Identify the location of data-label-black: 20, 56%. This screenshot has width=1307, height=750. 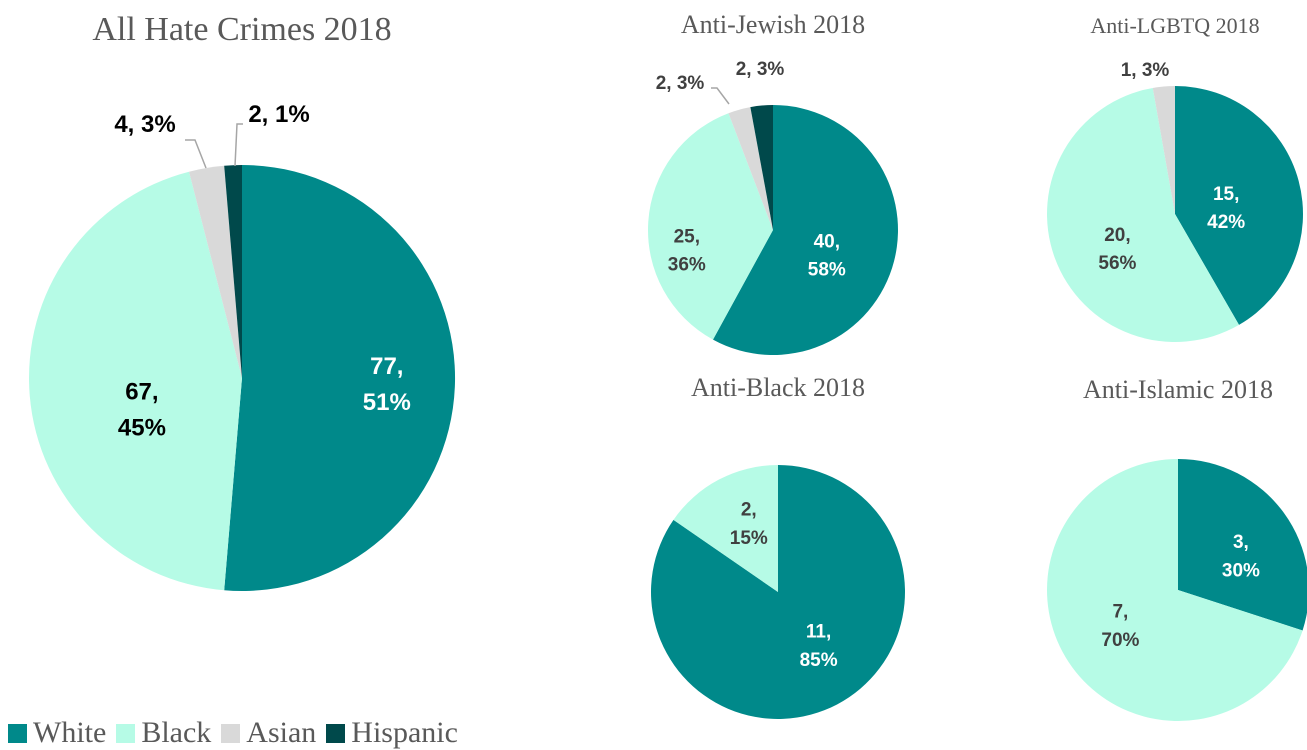
(1117, 249).